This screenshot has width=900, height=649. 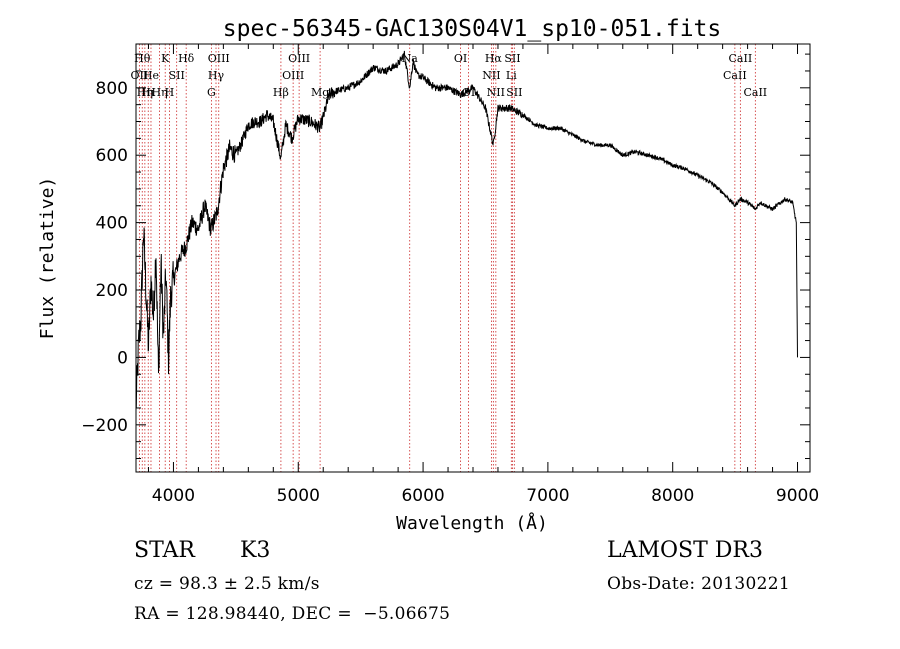 What do you see at coordinates (547, 496) in the screenshot?
I see `x-tick-label-3: 7000` at bounding box center [547, 496].